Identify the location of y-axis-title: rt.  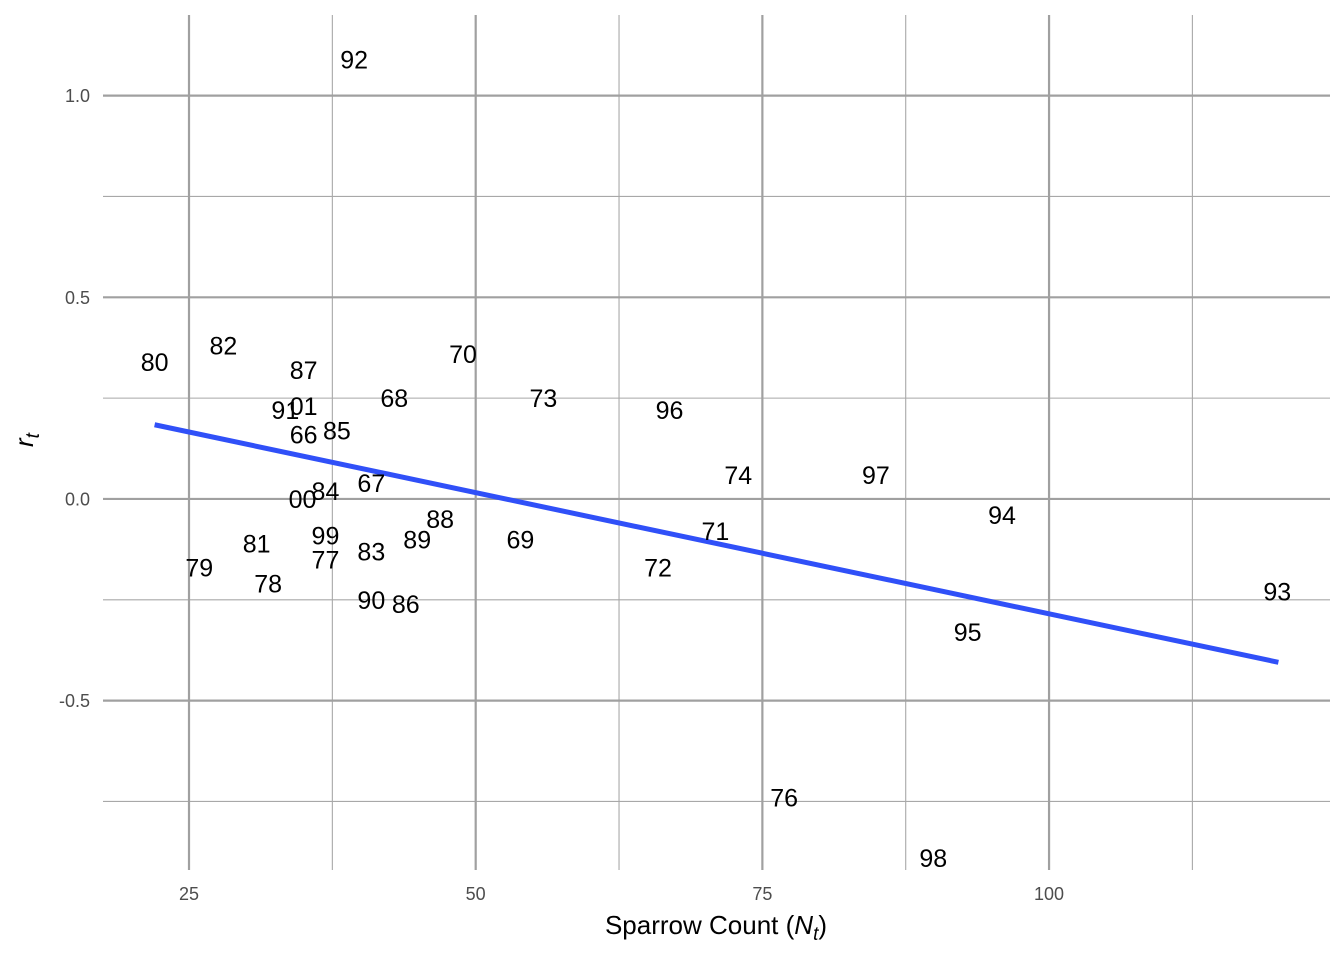
(26, 439).